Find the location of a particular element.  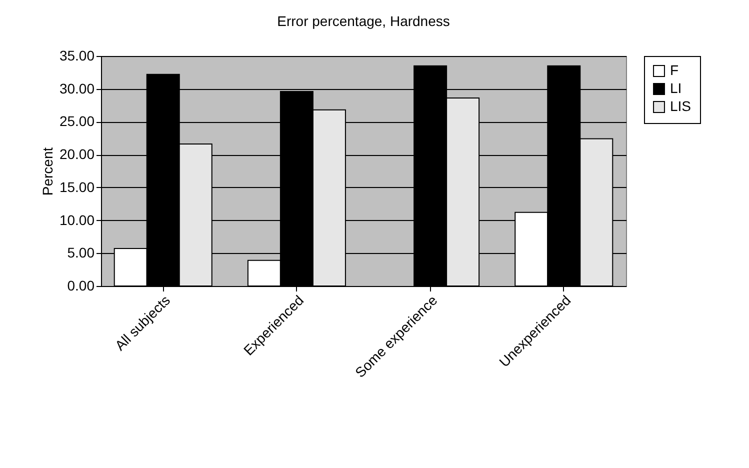

y-axis-title: Percent is located at coordinates (47, 171).